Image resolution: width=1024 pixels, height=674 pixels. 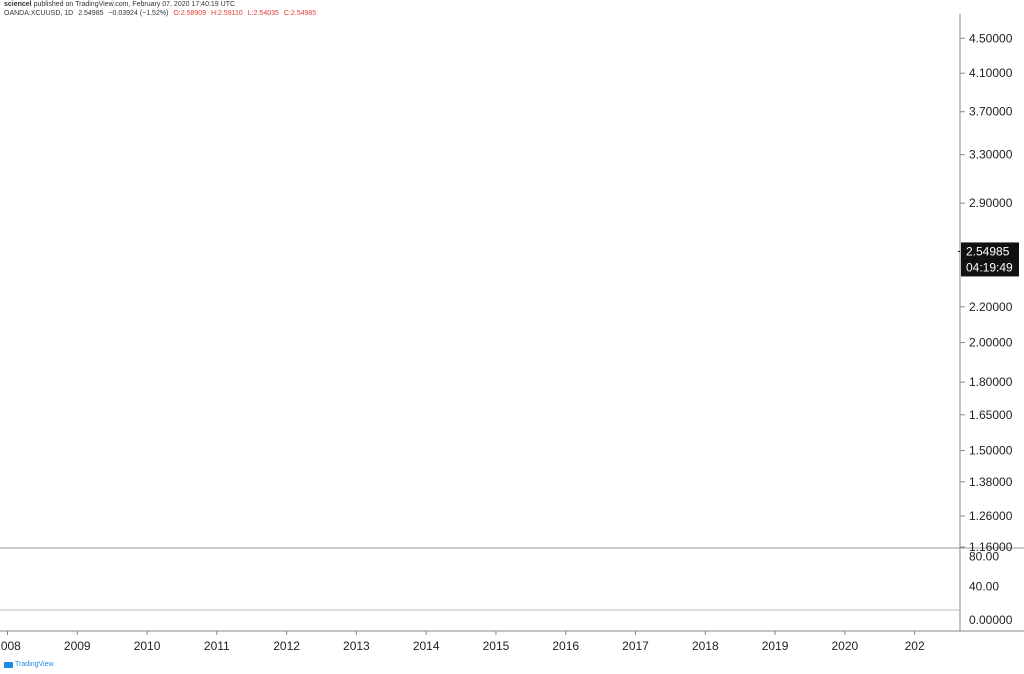 What do you see at coordinates (77, 646) in the screenshot?
I see `time-tick-label: 2009` at bounding box center [77, 646].